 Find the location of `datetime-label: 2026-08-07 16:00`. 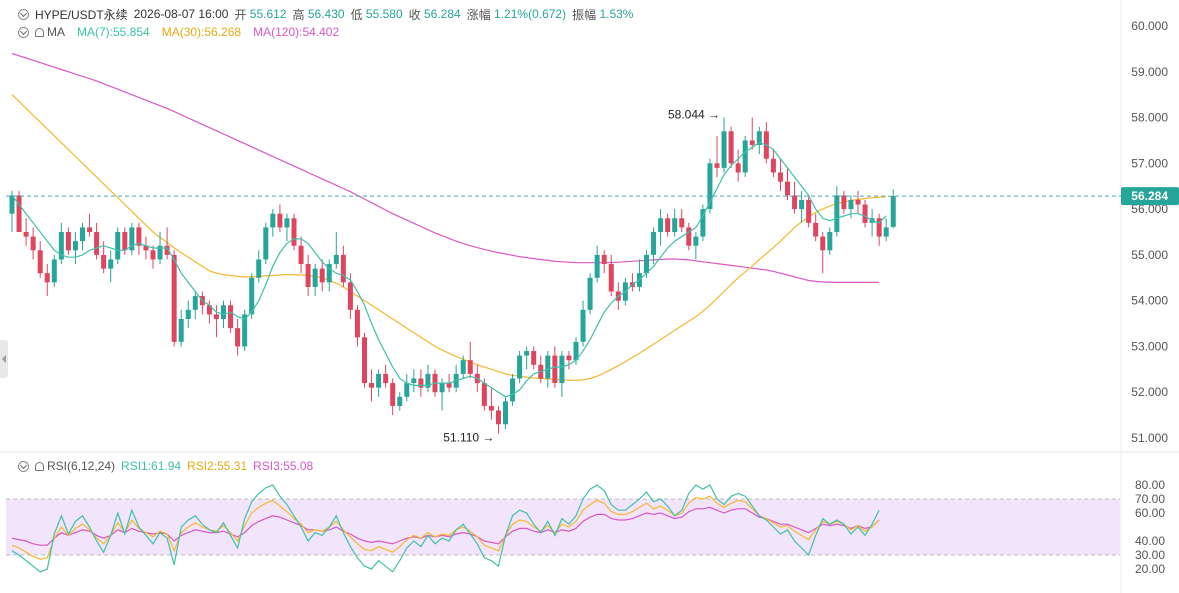

datetime-label: 2026-08-07 16:00 is located at coordinates (181, 14).